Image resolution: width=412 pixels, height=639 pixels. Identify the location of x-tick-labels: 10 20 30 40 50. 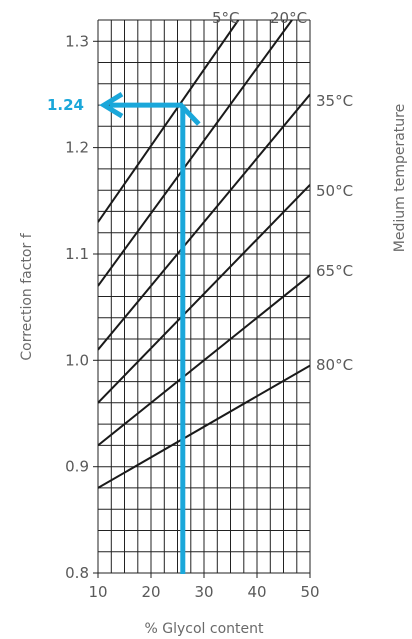
(203, 592).